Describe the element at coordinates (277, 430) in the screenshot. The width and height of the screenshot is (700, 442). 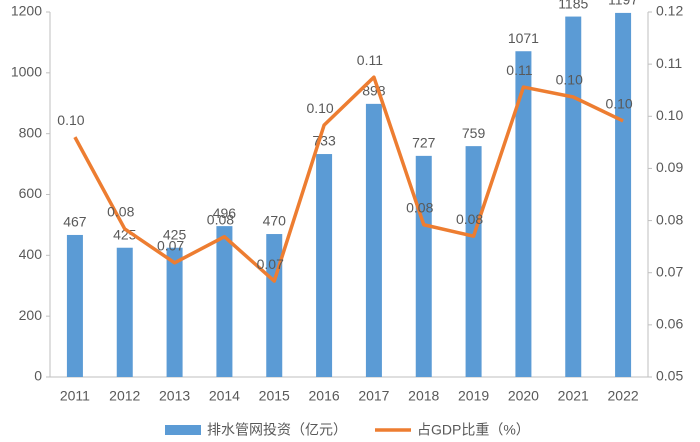
I see `legend-label: 排水管网投资（亿元）` at that location.